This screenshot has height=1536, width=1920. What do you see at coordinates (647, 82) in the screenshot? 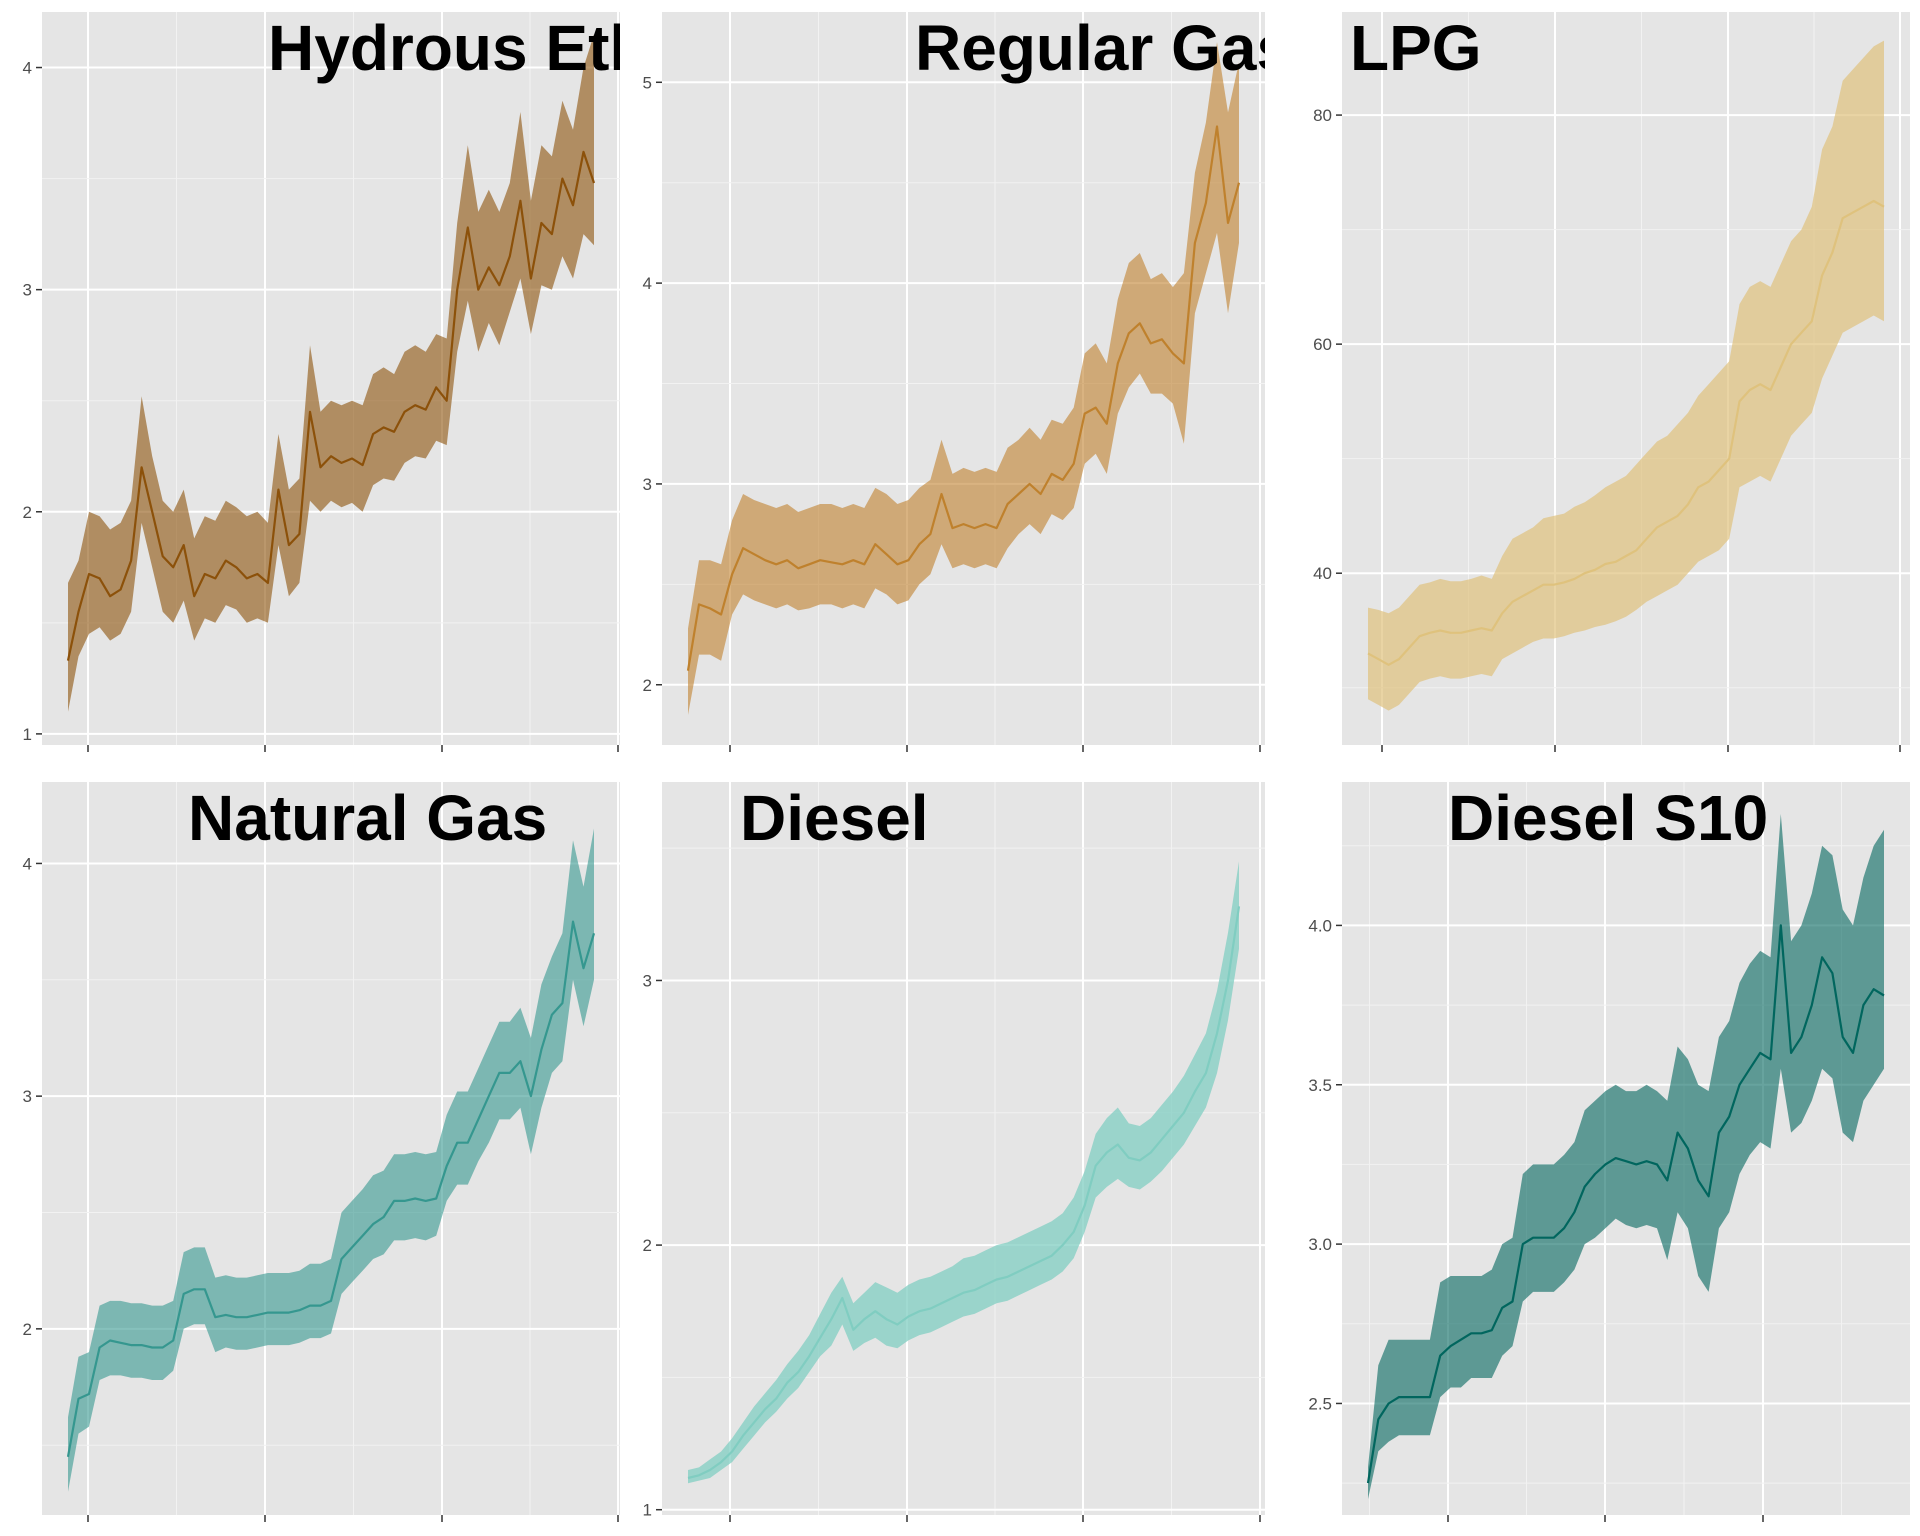
I see `y-tick-label: 5` at bounding box center [647, 82].